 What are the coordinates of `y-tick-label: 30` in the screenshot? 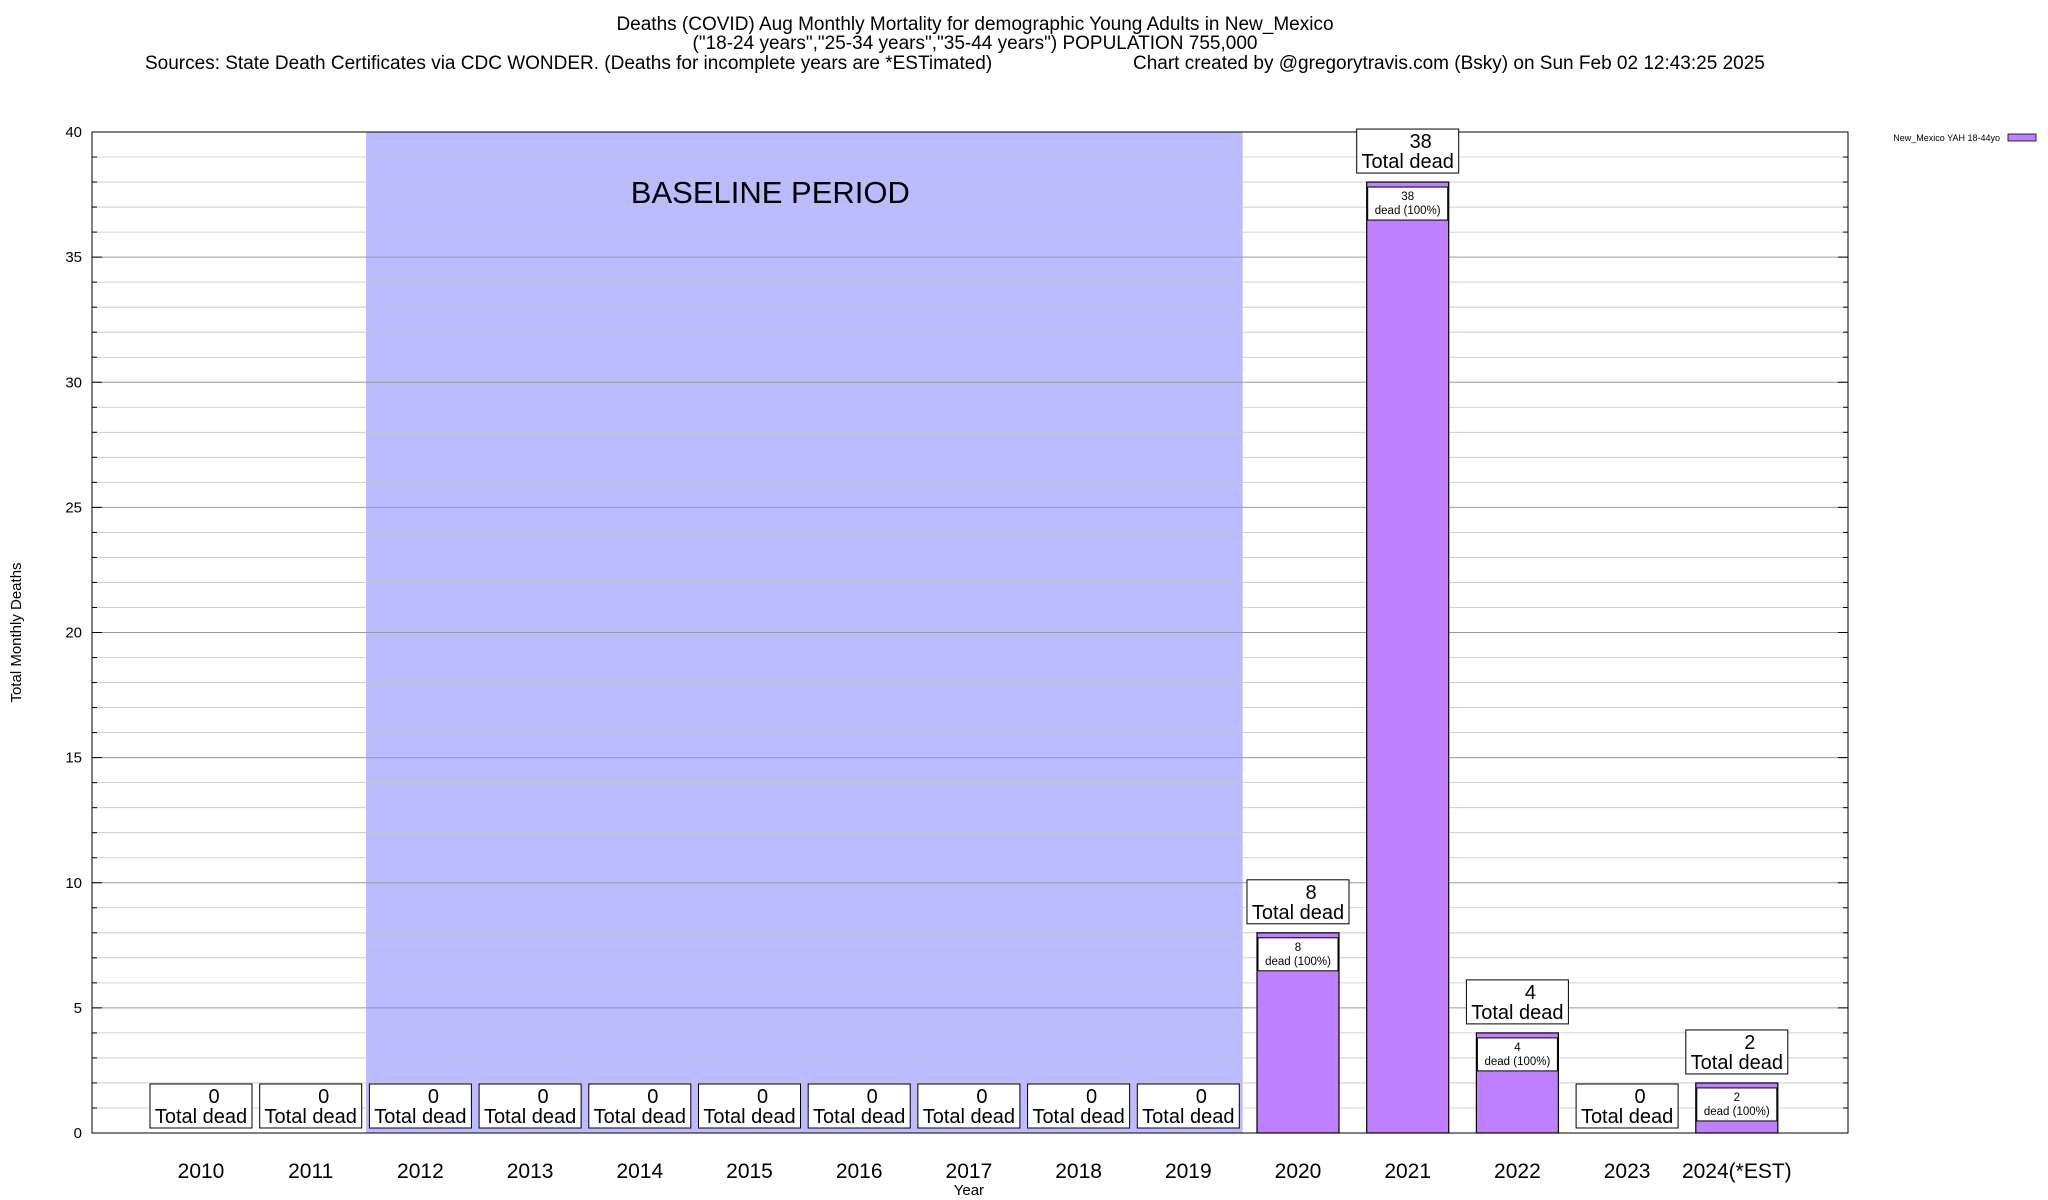 It's located at (73, 382).